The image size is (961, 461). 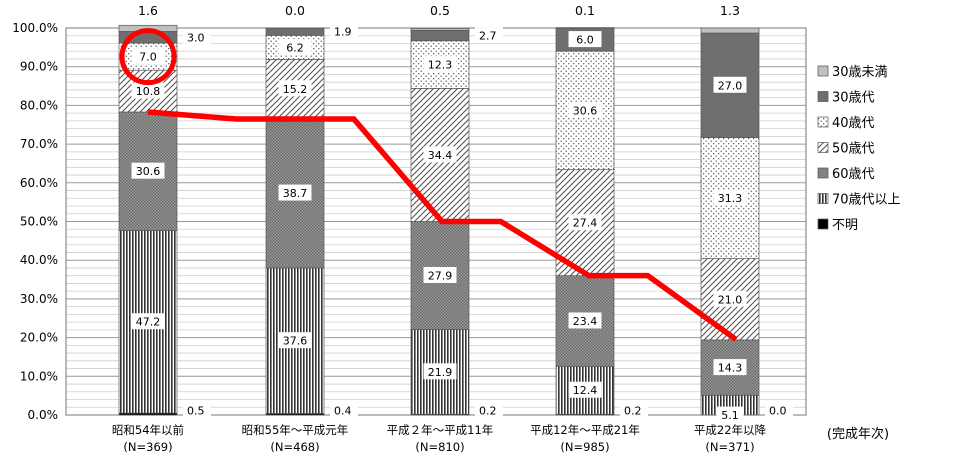 What do you see at coordinates (858, 434) in the screenshot?
I see `x-axis-label: (完成年次)` at bounding box center [858, 434].